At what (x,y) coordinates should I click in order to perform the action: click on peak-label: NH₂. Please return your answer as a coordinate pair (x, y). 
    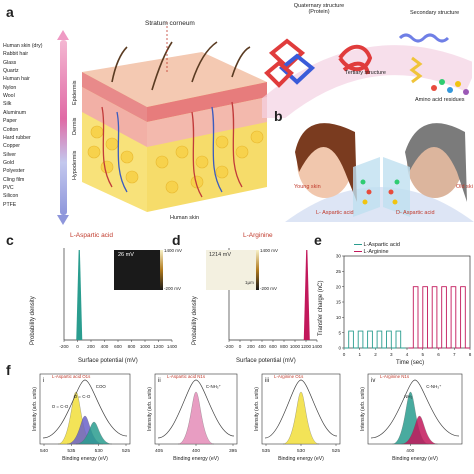
    Looking at the image, I should click on (408, 396).